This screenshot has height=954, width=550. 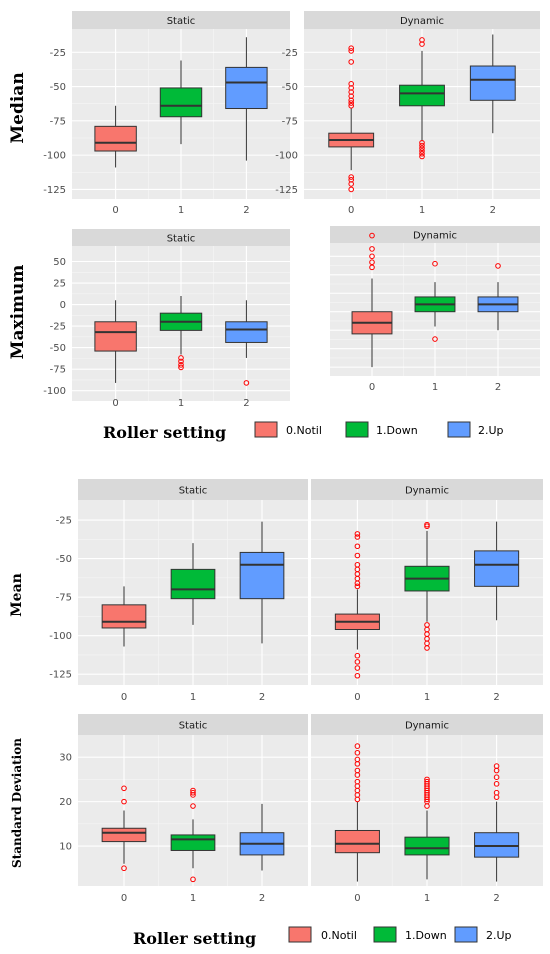 What do you see at coordinates (266, 429) in the screenshot?
I see `legend-swatch-notil-top` at bounding box center [266, 429].